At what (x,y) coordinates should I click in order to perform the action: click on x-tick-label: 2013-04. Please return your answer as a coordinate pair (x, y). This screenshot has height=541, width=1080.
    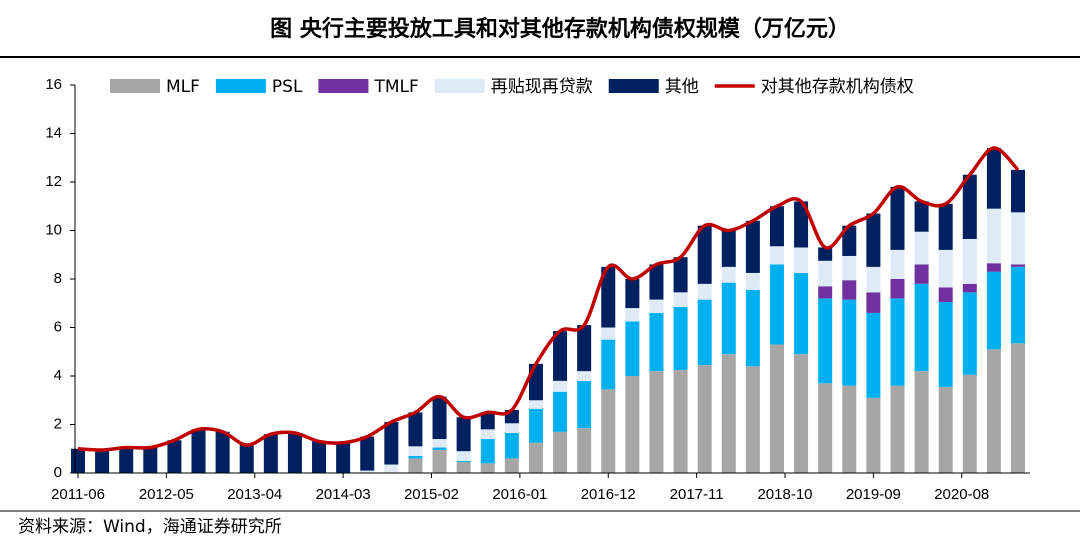
    Looking at the image, I should click on (254, 494).